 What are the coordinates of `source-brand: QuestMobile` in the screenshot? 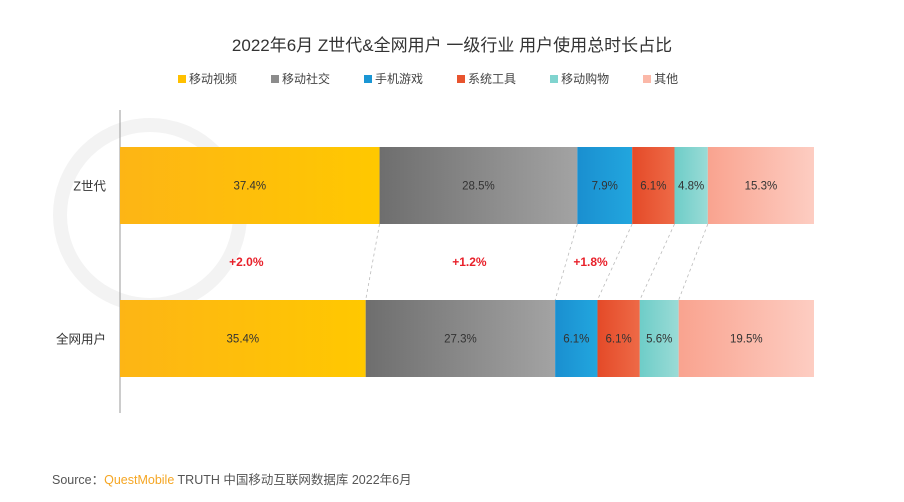 It's located at (139, 480).